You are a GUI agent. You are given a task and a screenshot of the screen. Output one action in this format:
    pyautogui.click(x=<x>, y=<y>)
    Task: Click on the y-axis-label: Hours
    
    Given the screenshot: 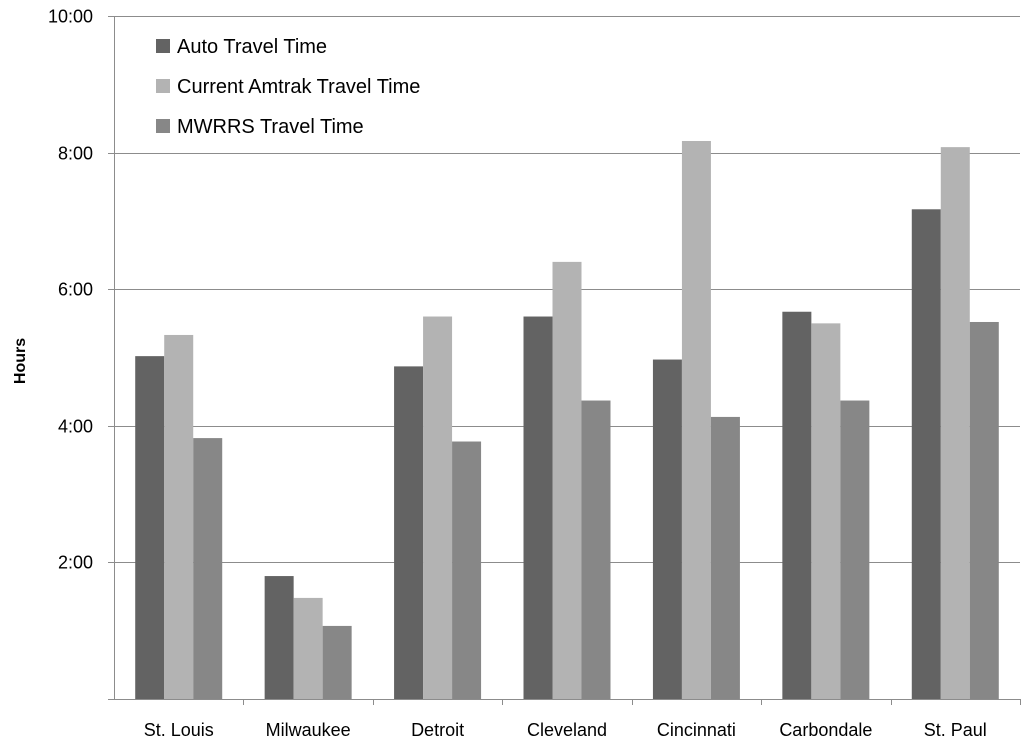 What is the action you would take?
    pyautogui.click(x=20, y=361)
    